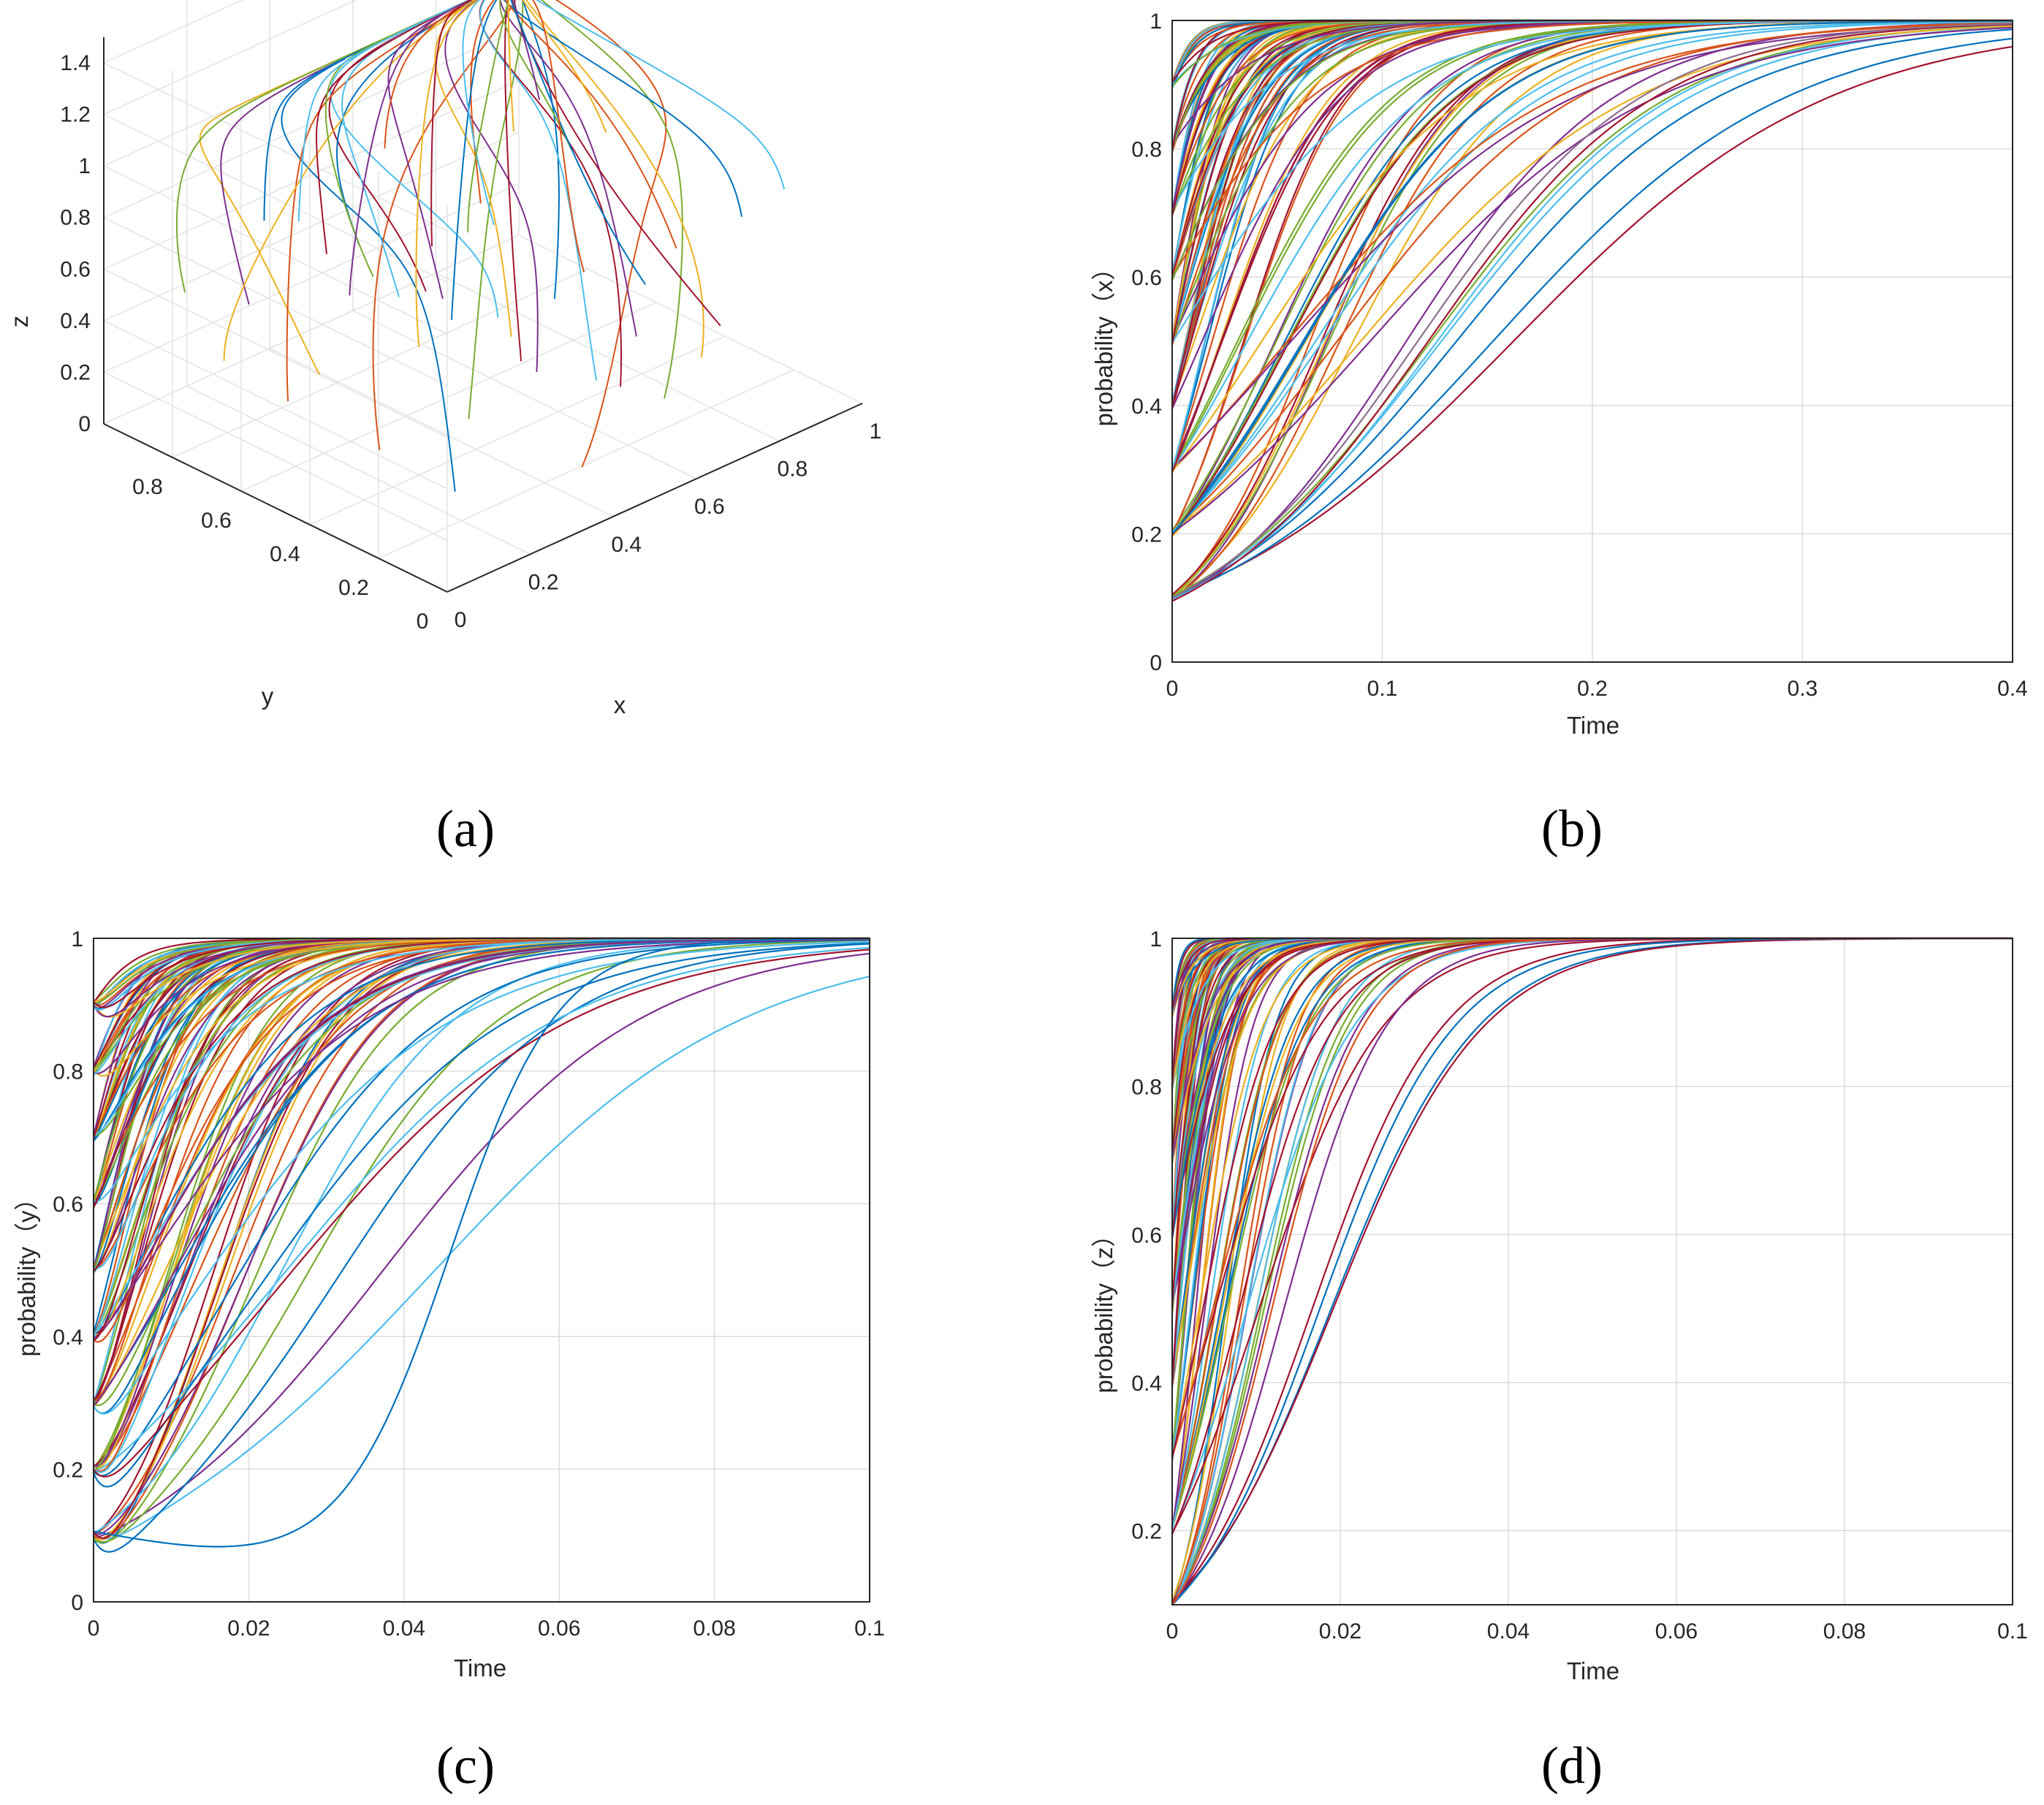  What do you see at coordinates (1172, 689) in the screenshot?
I see `chart-b-xtick-label: 0` at bounding box center [1172, 689].